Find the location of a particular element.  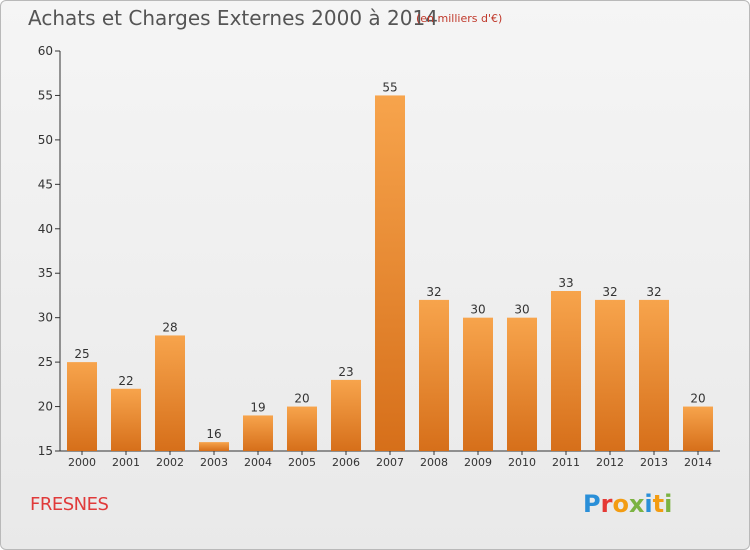

data-label-2005: 20 is located at coordinates (301, 399).